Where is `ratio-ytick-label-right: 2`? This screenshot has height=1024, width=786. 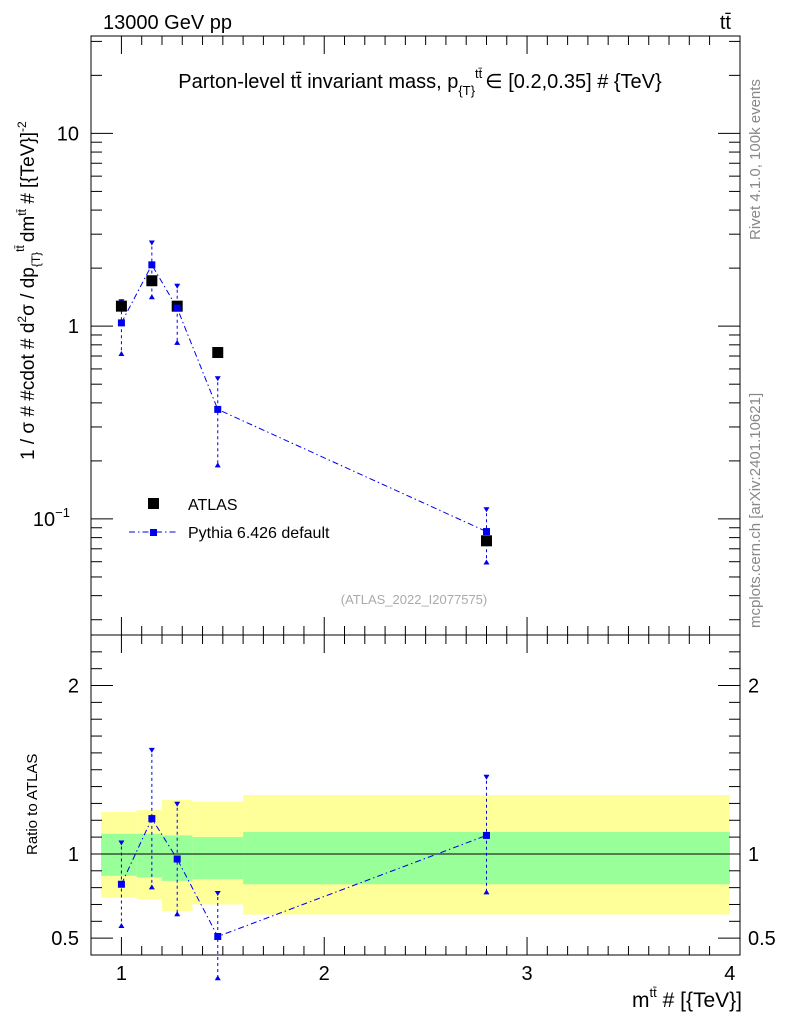 ratio-ytick-label-right: 2 is located at coordinates (753, 687).